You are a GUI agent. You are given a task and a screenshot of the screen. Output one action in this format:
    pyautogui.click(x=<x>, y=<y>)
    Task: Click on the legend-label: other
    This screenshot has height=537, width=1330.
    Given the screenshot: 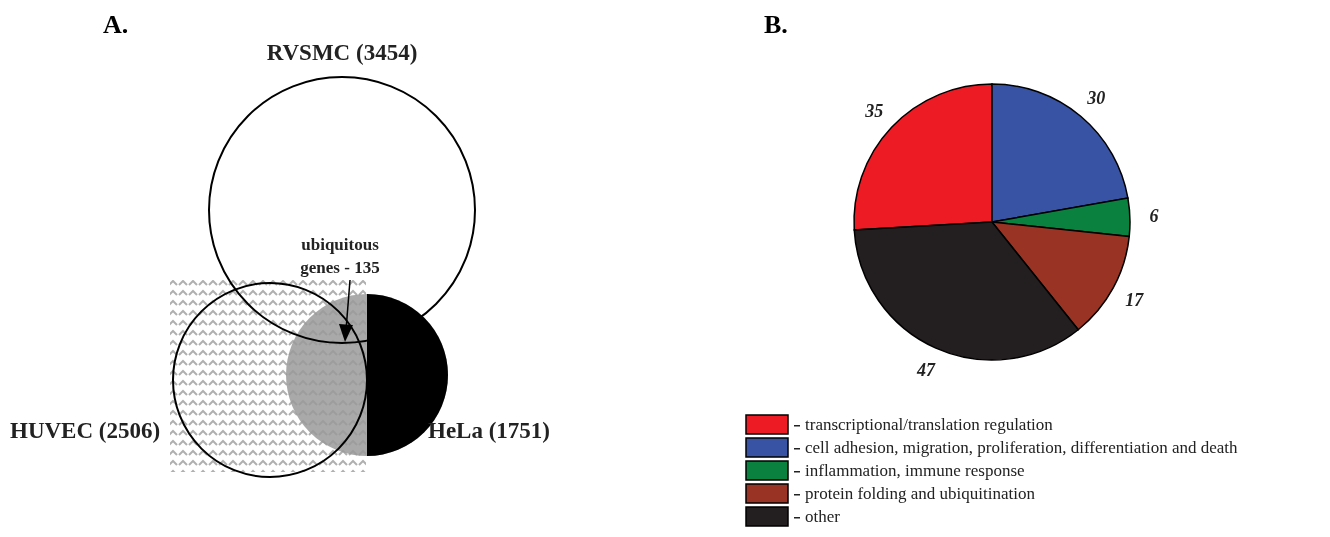 What is the action you would take?
    pyautogui.click(x=816, y=516)
    